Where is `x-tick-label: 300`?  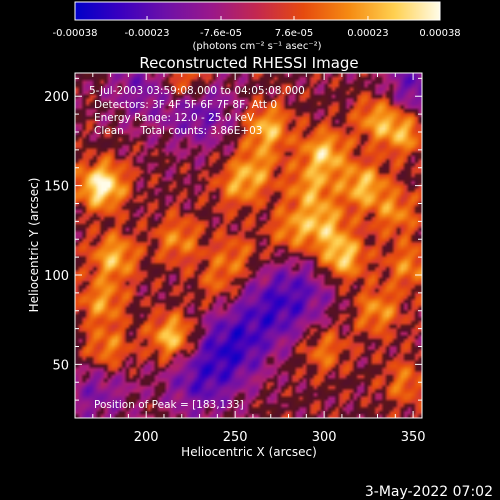
x-tick-label: 300 is located at coordinates (324, 437).